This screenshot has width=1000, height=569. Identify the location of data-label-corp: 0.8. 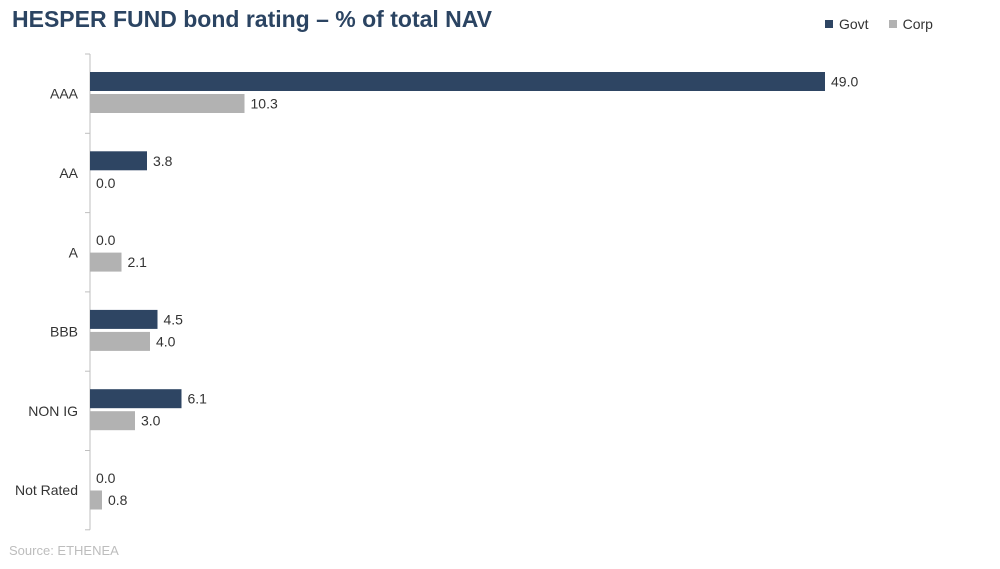
(118, 500).